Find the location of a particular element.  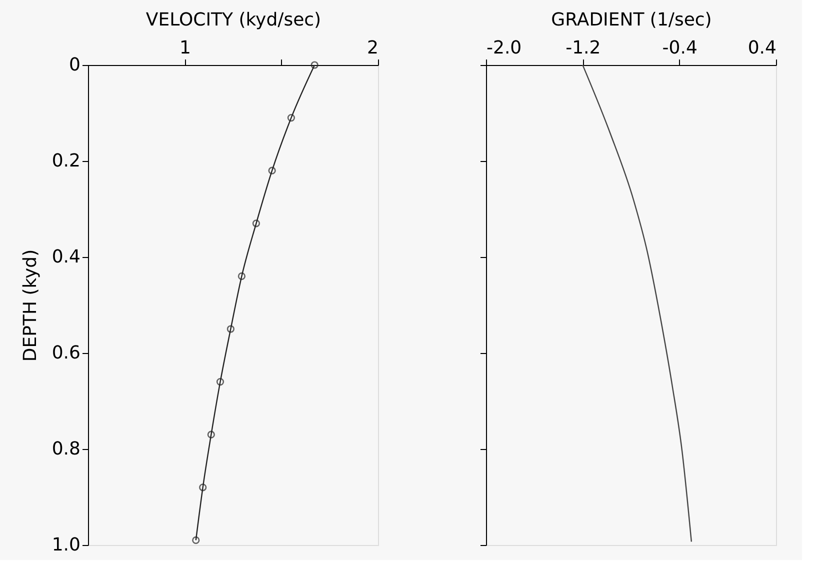

y-tick-label: 0.2 is located at coordinates (66, 161).